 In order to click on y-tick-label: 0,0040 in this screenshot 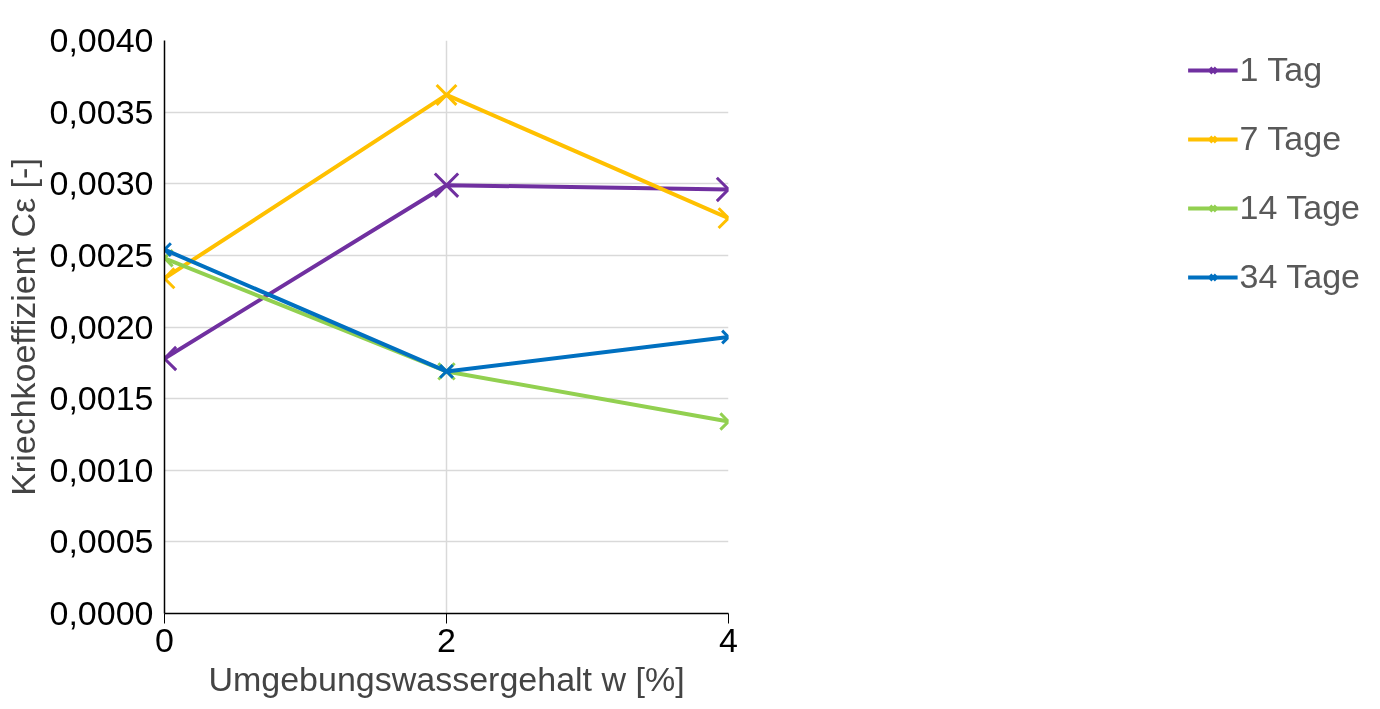, I will do `click(101, 40)`.